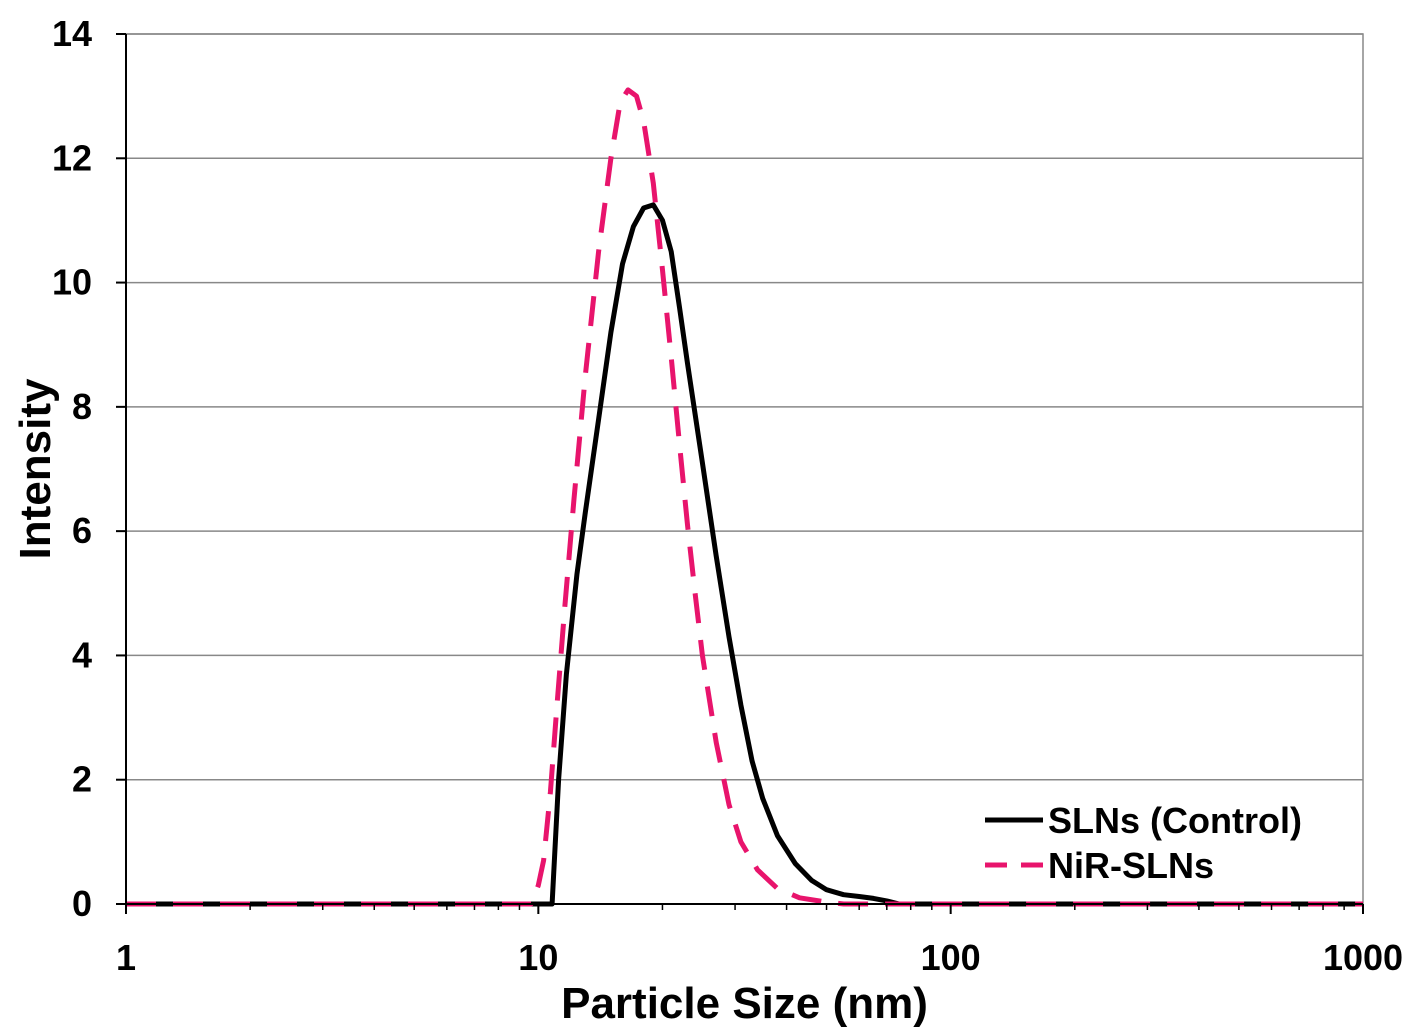 Image resolution: width=1422 pixels, height=1032 pixels. I want to click on y-tick-label: 8, so click(82, 406).